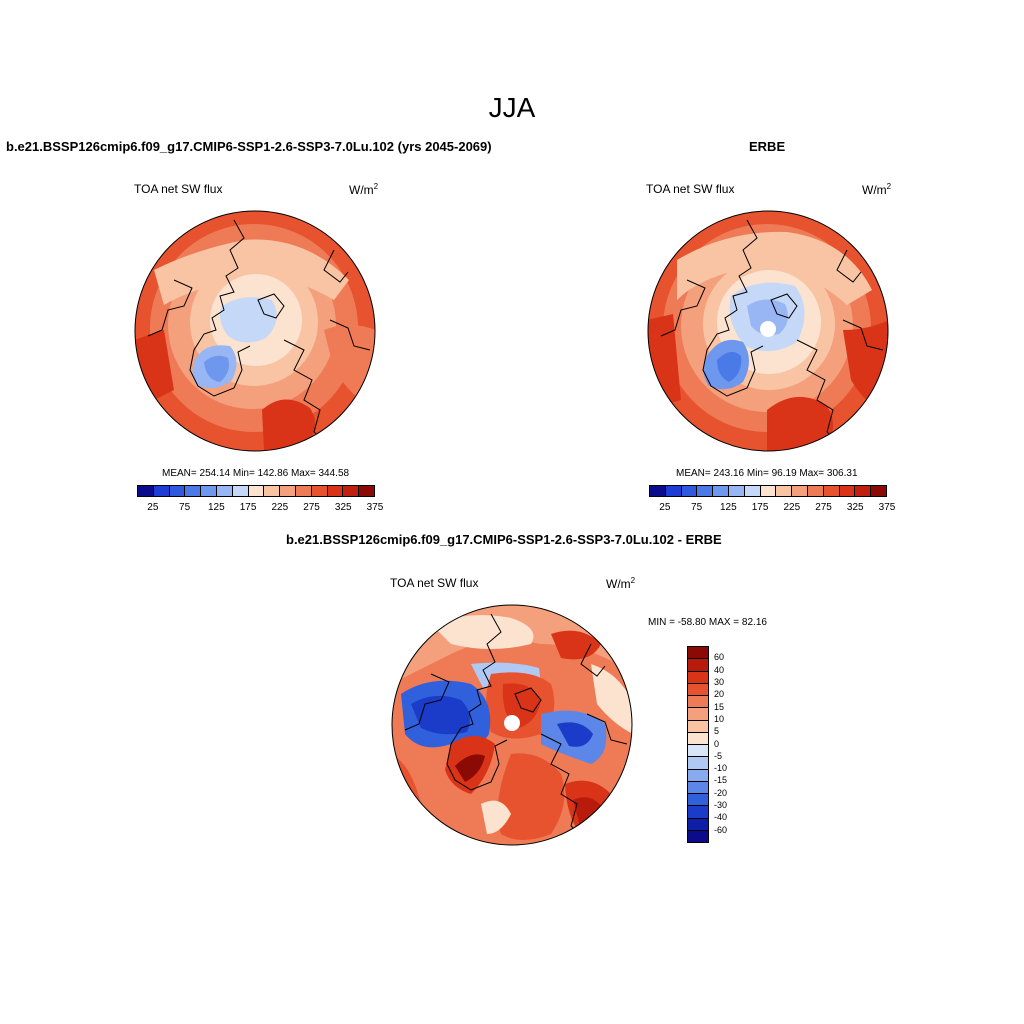 The width and height of the screenshot is (1024, 1024). Describe the element at coordinates (760, 507) in the screenshot. I see `panel-2-colorbar-tick-label: 175` at that location.